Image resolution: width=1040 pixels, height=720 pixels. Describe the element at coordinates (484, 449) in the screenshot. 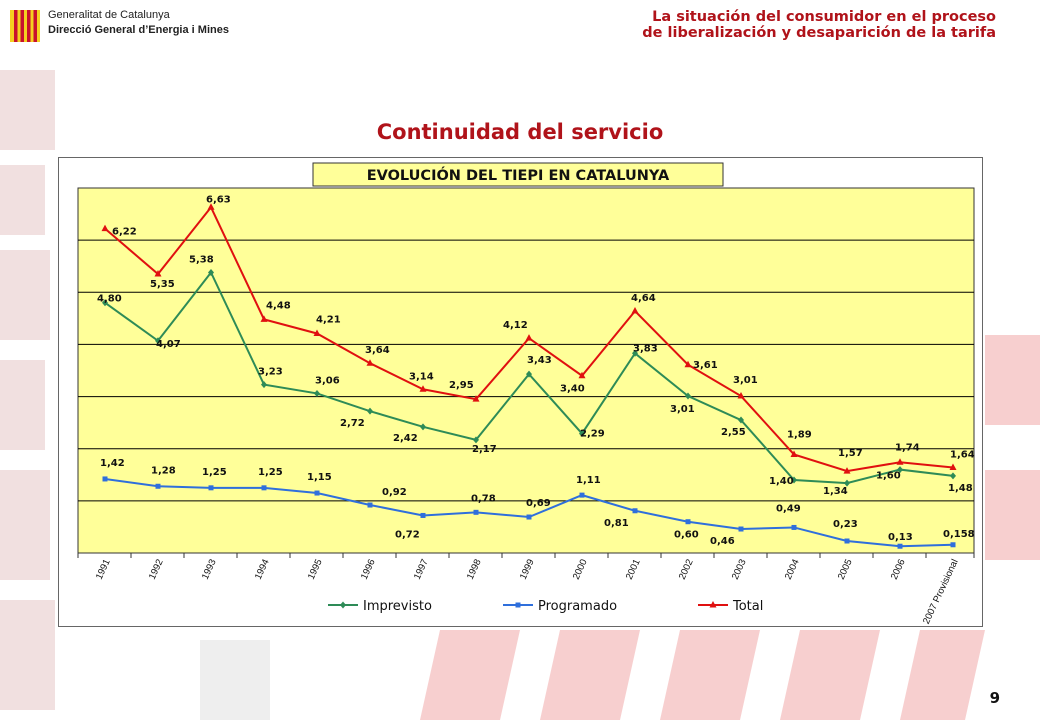

I see `data-label: 2,17` at that location.